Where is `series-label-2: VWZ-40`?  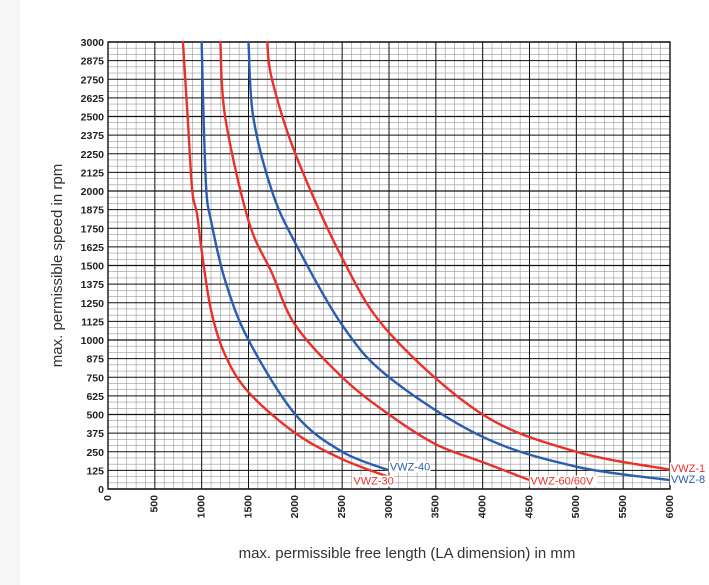
series-label-2: VWZ-40 is located at coordinates (410, 467).